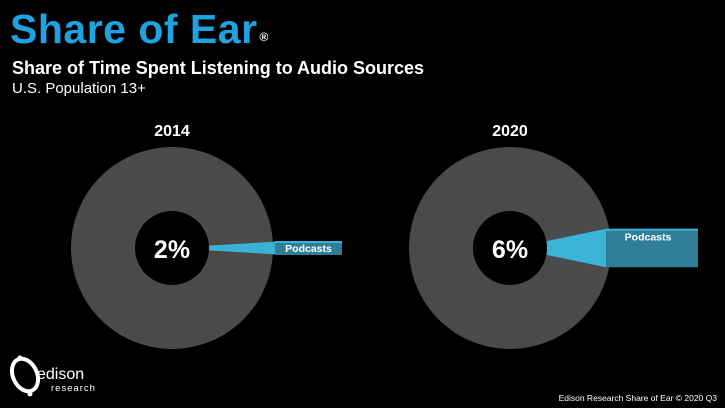 The image size is (725, 408). I want to click on center-value-label: 2%, so click(172, 250).